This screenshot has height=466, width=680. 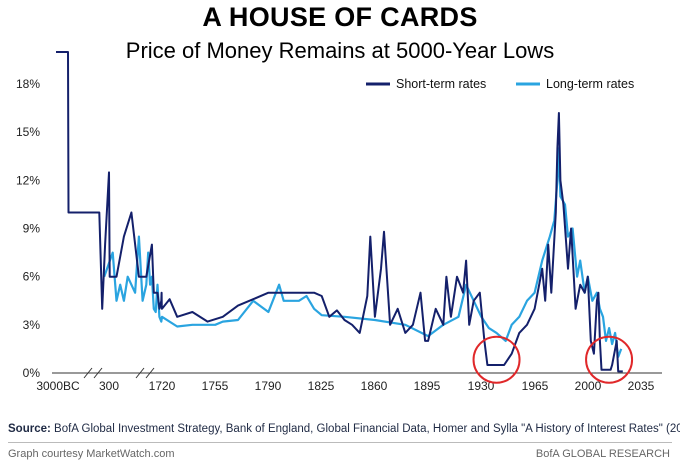 What do you see at coordinates (28, 132) in the screenshot?
I see `y-tick-label: 15%` at bounding box center [28, 132].